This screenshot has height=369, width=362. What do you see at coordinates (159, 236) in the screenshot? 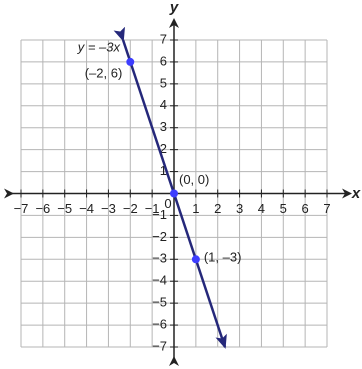
I see `y-tick-label: −2` at bounding box center [159, 236].